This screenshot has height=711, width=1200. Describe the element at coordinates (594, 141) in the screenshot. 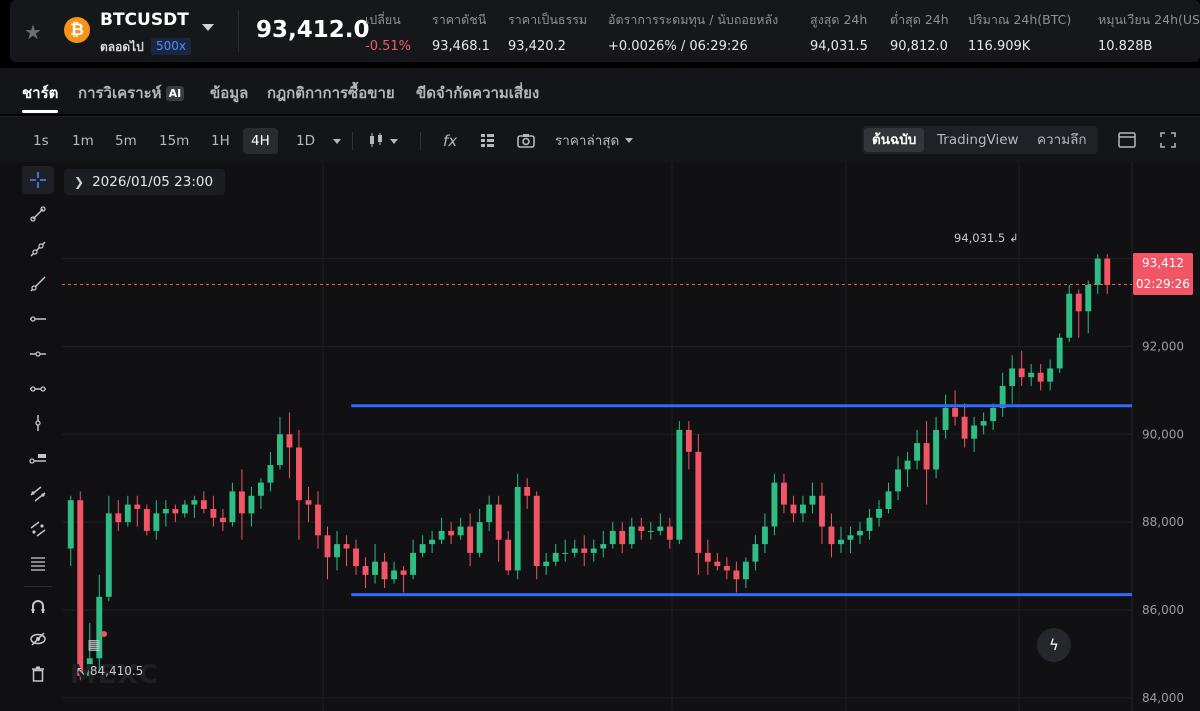

I see `price-source-dropdown: ราคาล่าสุด` at that location.